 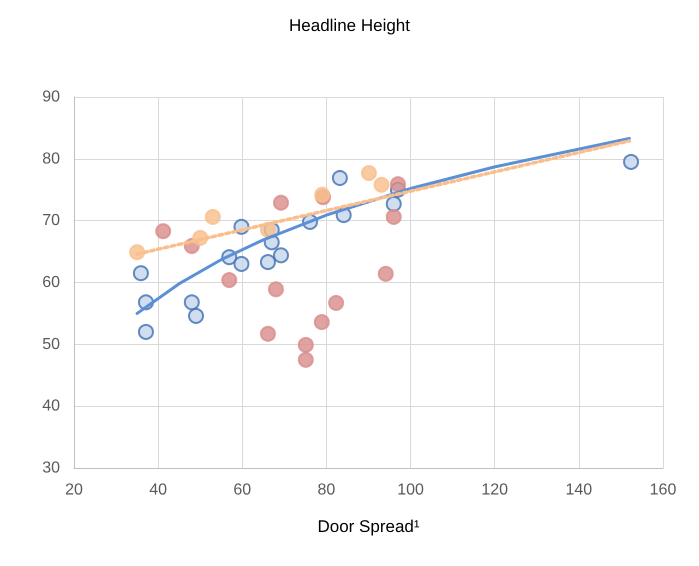 What do you see at coordinates (579, 490) in the screenshot?
I see `x-tick-label: 140` at bounding box center [579, 490].